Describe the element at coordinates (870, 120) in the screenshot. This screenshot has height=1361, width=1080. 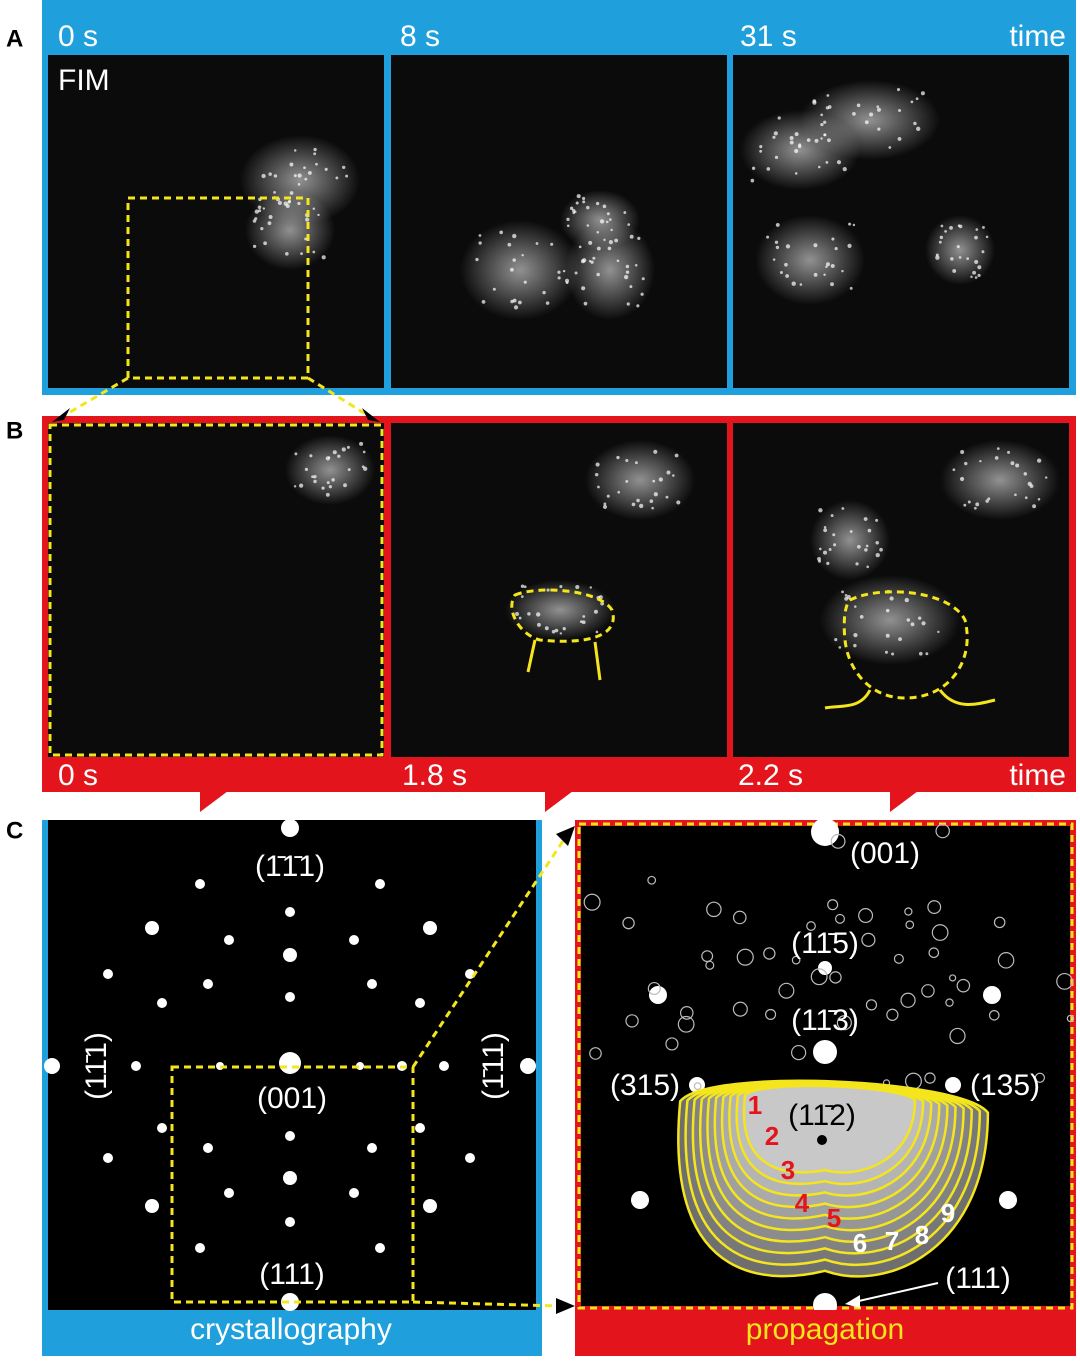
I see `bright-region` at that location.